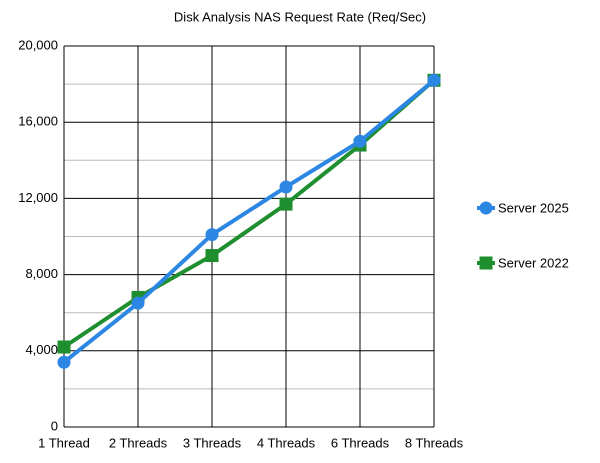 The height and width of the screenshot is (463, 600). Describe the element at coordinates (138, 442) in the screenshot. I see `x-tick-label: 2 Threads` at that location.